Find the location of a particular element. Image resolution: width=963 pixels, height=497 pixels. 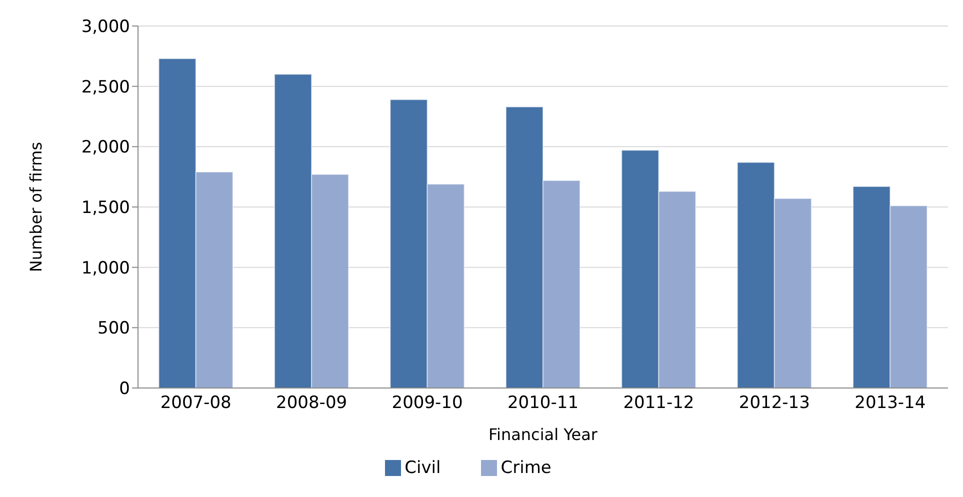

y-axis-title: Number of firms is located at coordinates (36, 207).